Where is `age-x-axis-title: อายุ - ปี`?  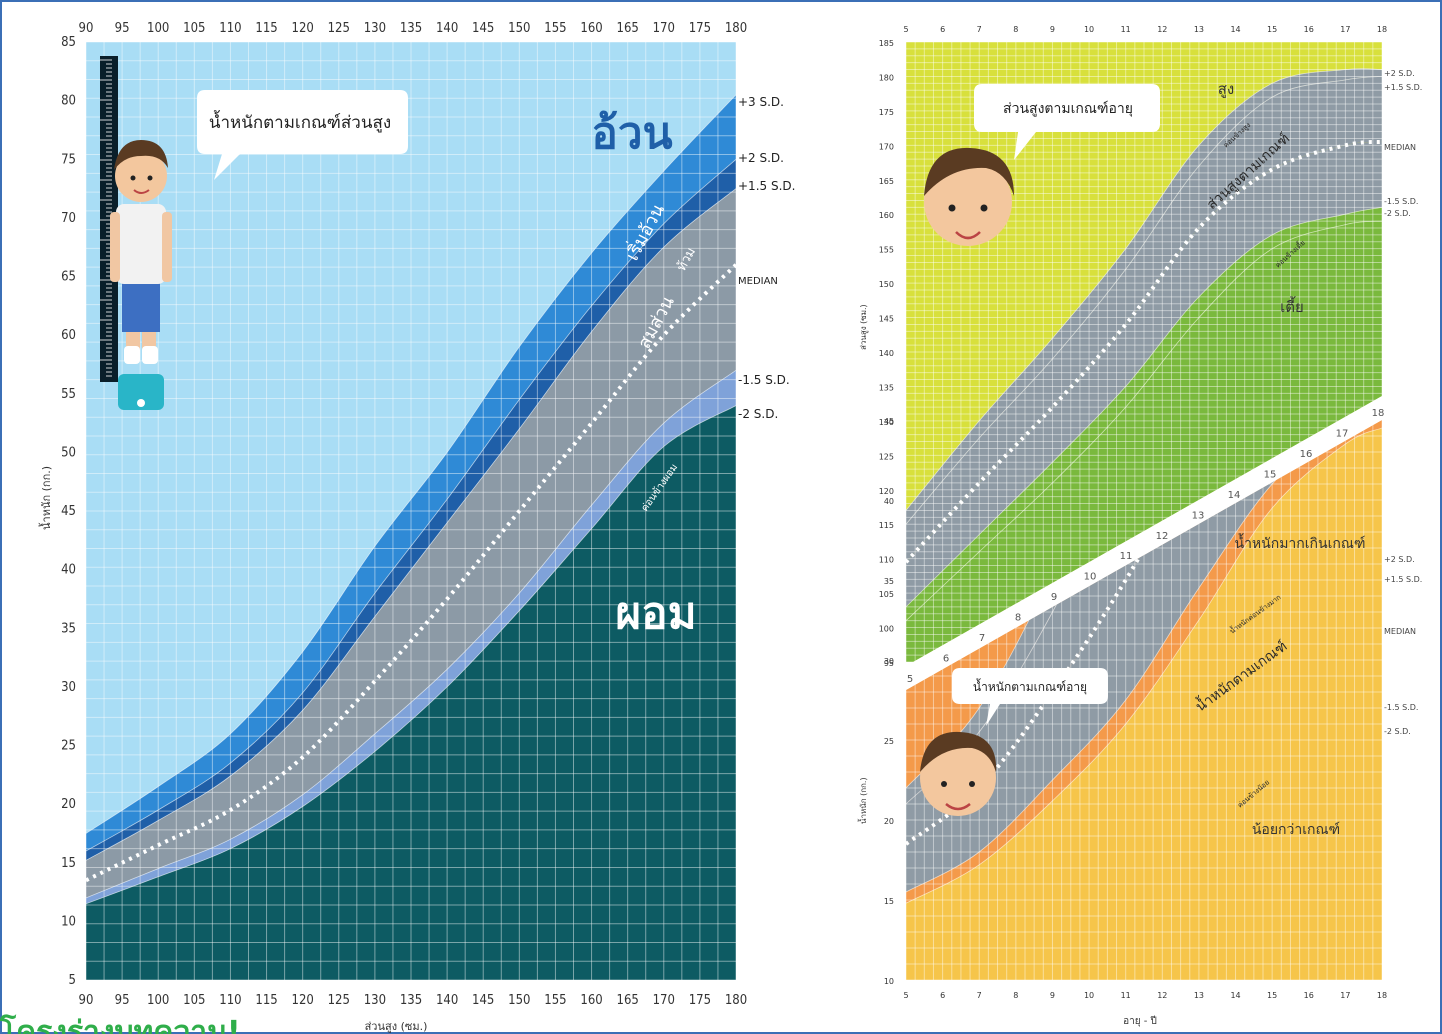
age-x-axis-title: อายุ - ปี is located at coordinates (1140, 1021).